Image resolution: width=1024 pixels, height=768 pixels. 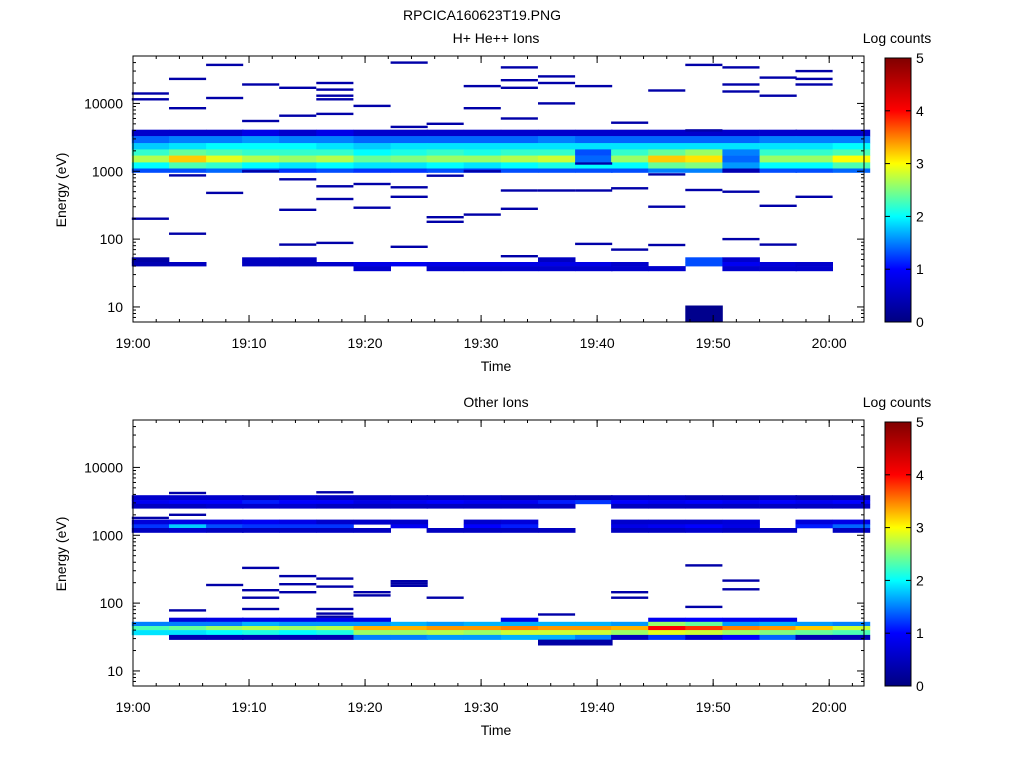 I want to click on x-tick-label: 19:30, so click(x=481, y=343).